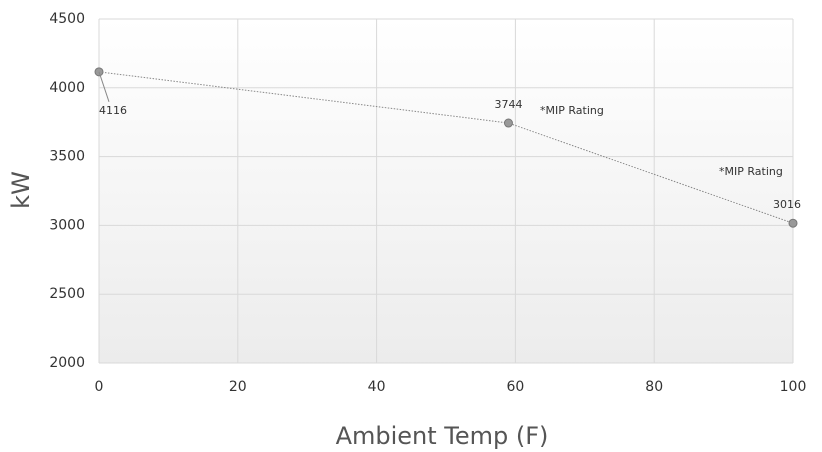  What do you see at coordinates (67, 363) in the screenshot?
I see `y-tick-label: 2000` at bounding box center [67, 363].